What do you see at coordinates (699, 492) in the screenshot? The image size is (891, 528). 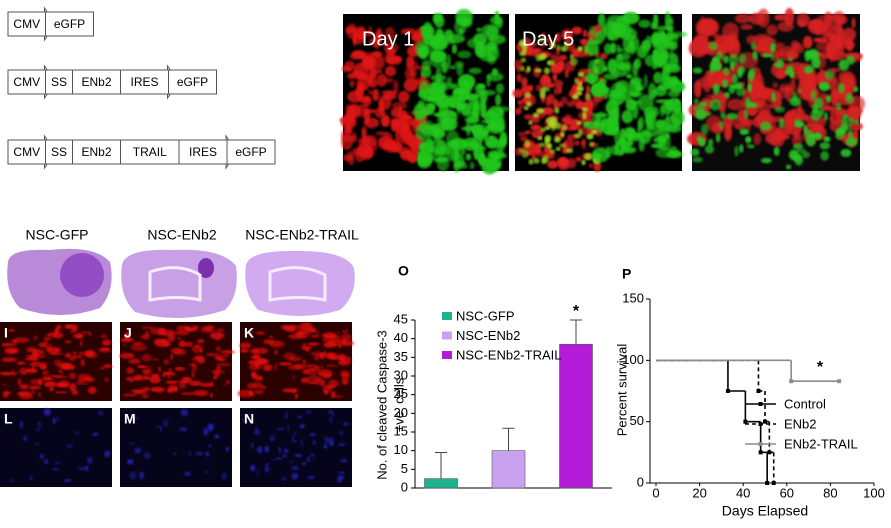 I see `x-tick-label: 20` at bounding box center [699, 492].